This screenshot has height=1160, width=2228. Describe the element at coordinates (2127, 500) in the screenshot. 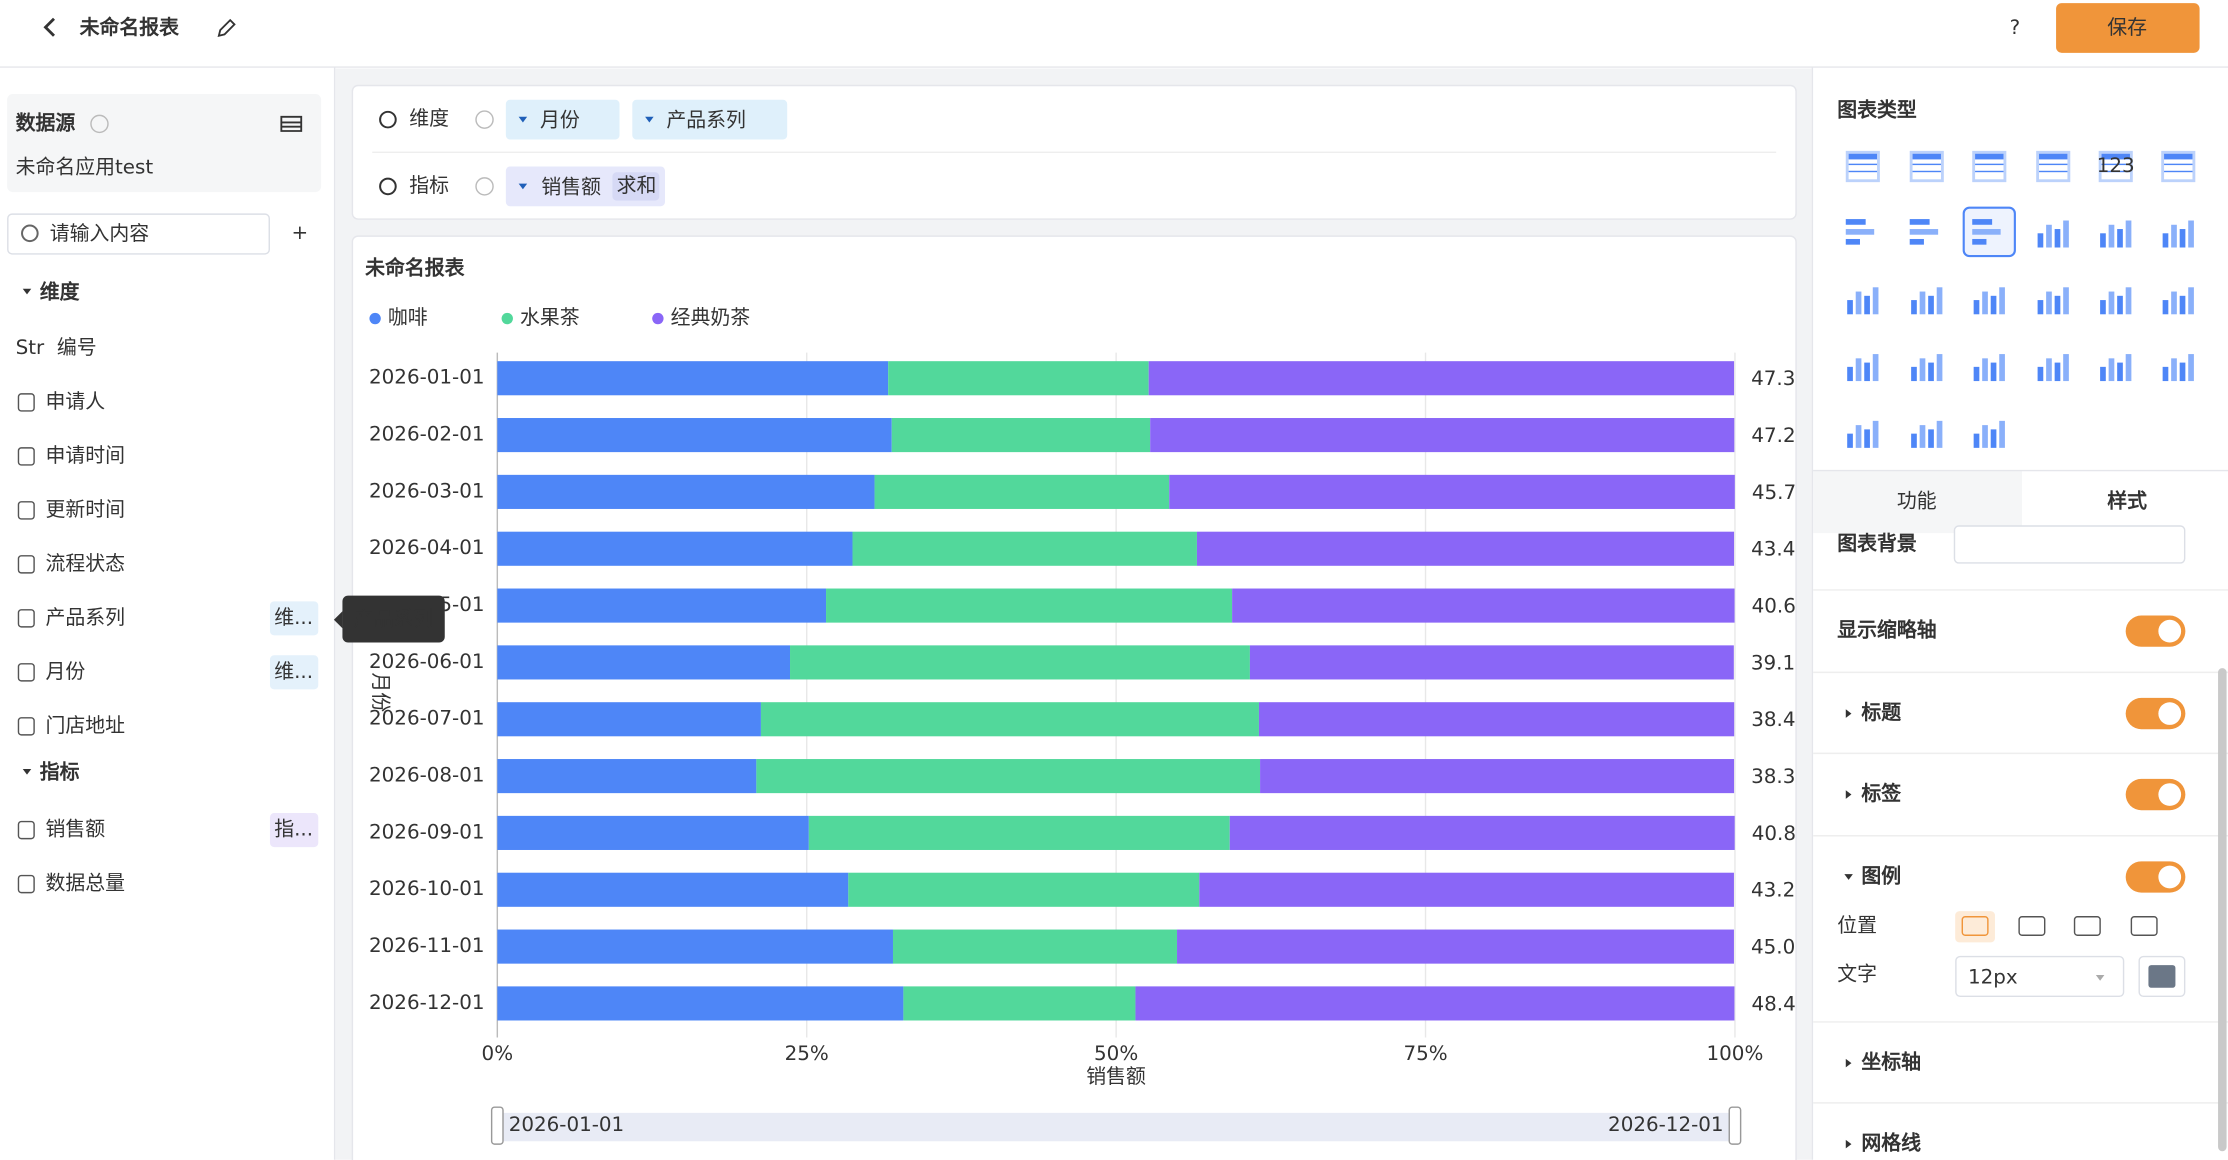

I see `tab-label: 样式` at that location.